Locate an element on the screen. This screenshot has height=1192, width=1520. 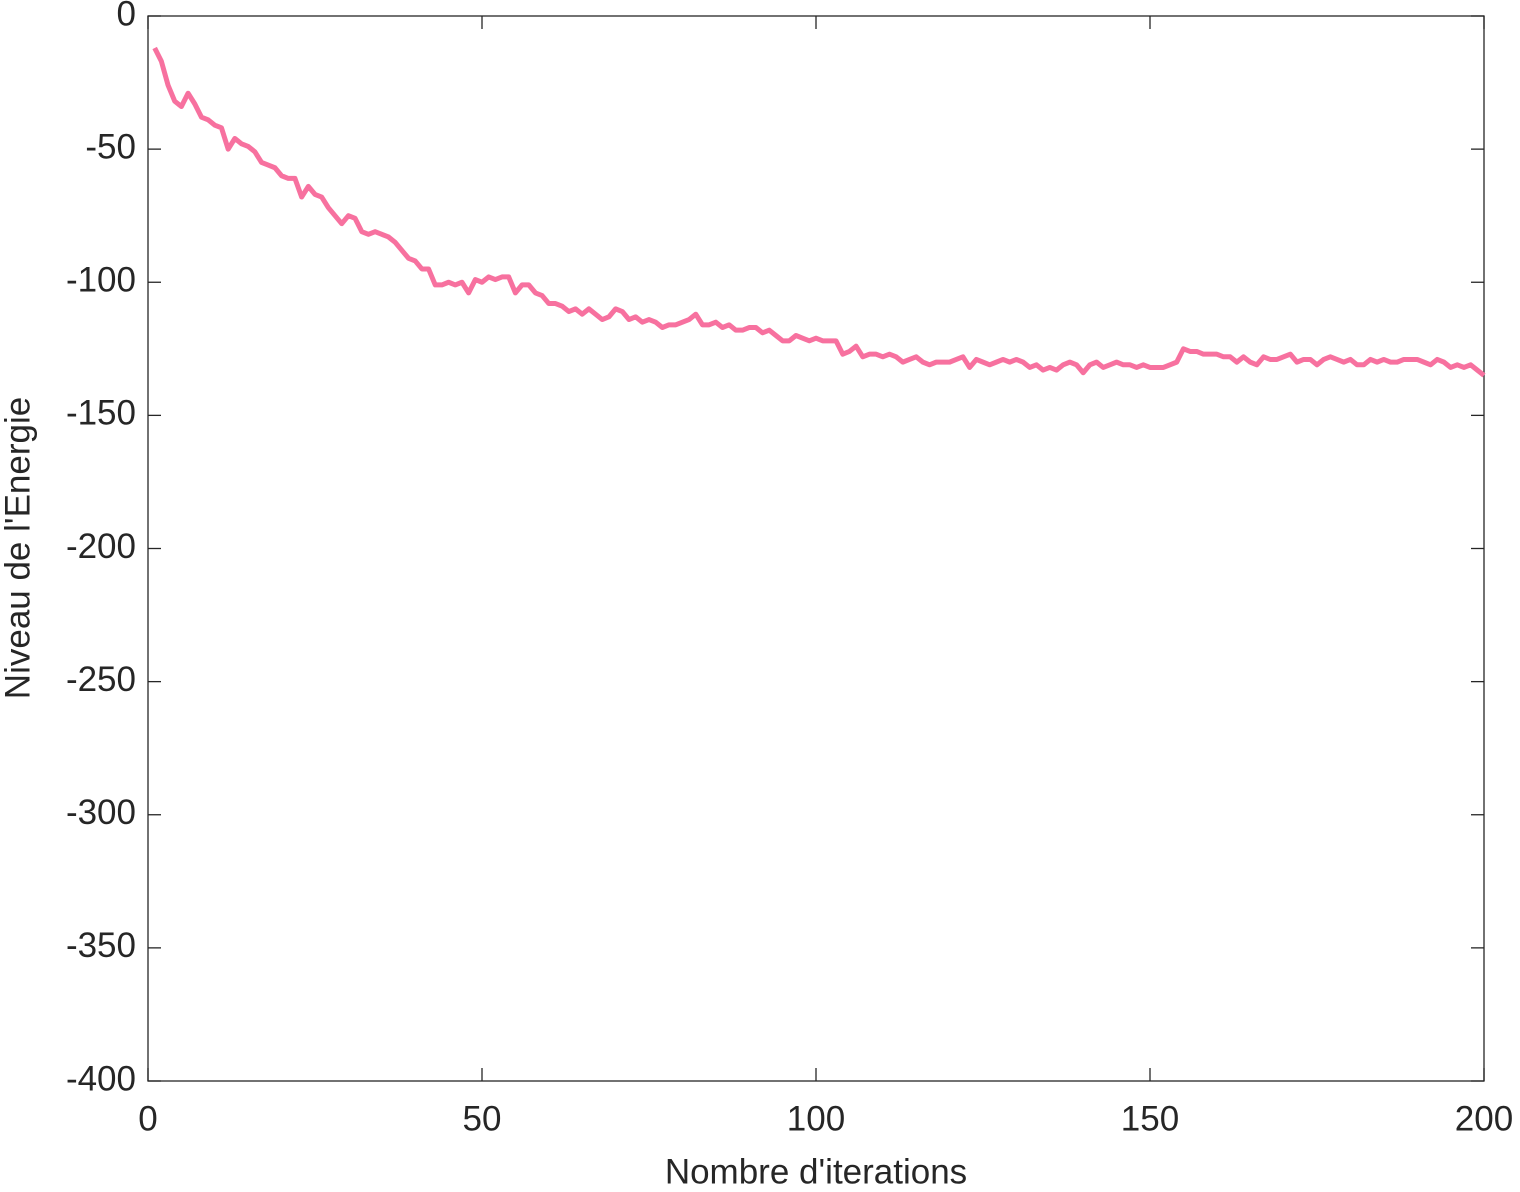
y-tick-label: -200 is located at coordinates (101, 546).